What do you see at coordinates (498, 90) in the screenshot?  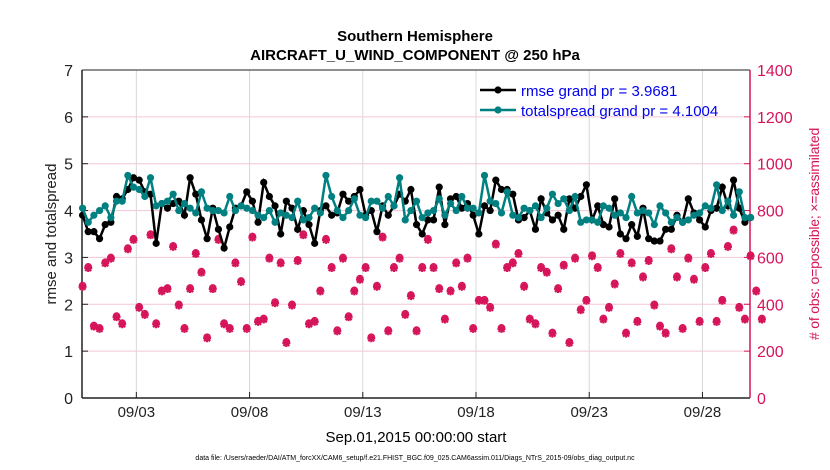 I see `legend-marker-rmse` at bounding box center [498, 90].